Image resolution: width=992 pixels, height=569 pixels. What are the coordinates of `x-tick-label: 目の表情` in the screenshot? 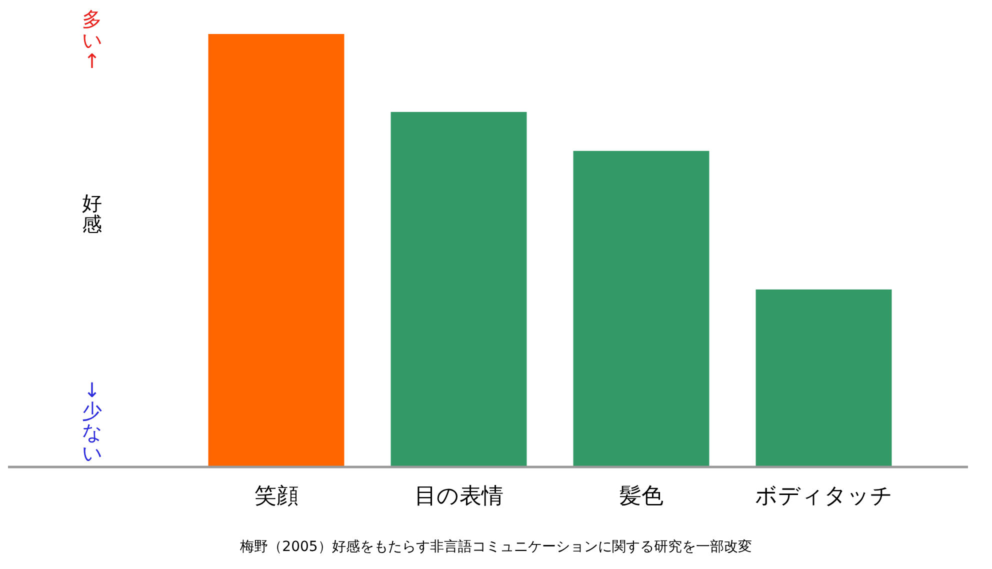 It's located at (459, 496).